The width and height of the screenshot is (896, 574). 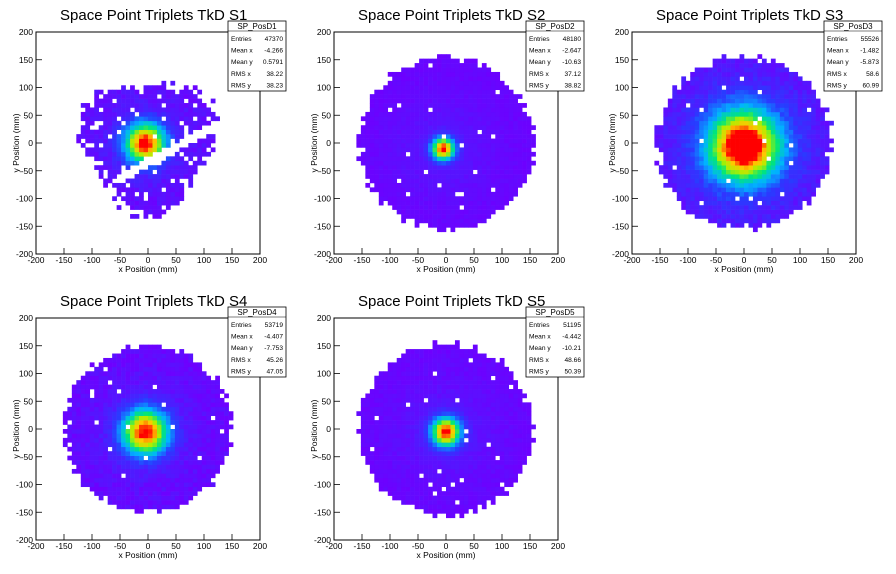 What do you see at coordinates (451, 15) in the screenshot?
I see `panel-title: Space Point Triplets TkD S2` at bounding box center [451, 15].